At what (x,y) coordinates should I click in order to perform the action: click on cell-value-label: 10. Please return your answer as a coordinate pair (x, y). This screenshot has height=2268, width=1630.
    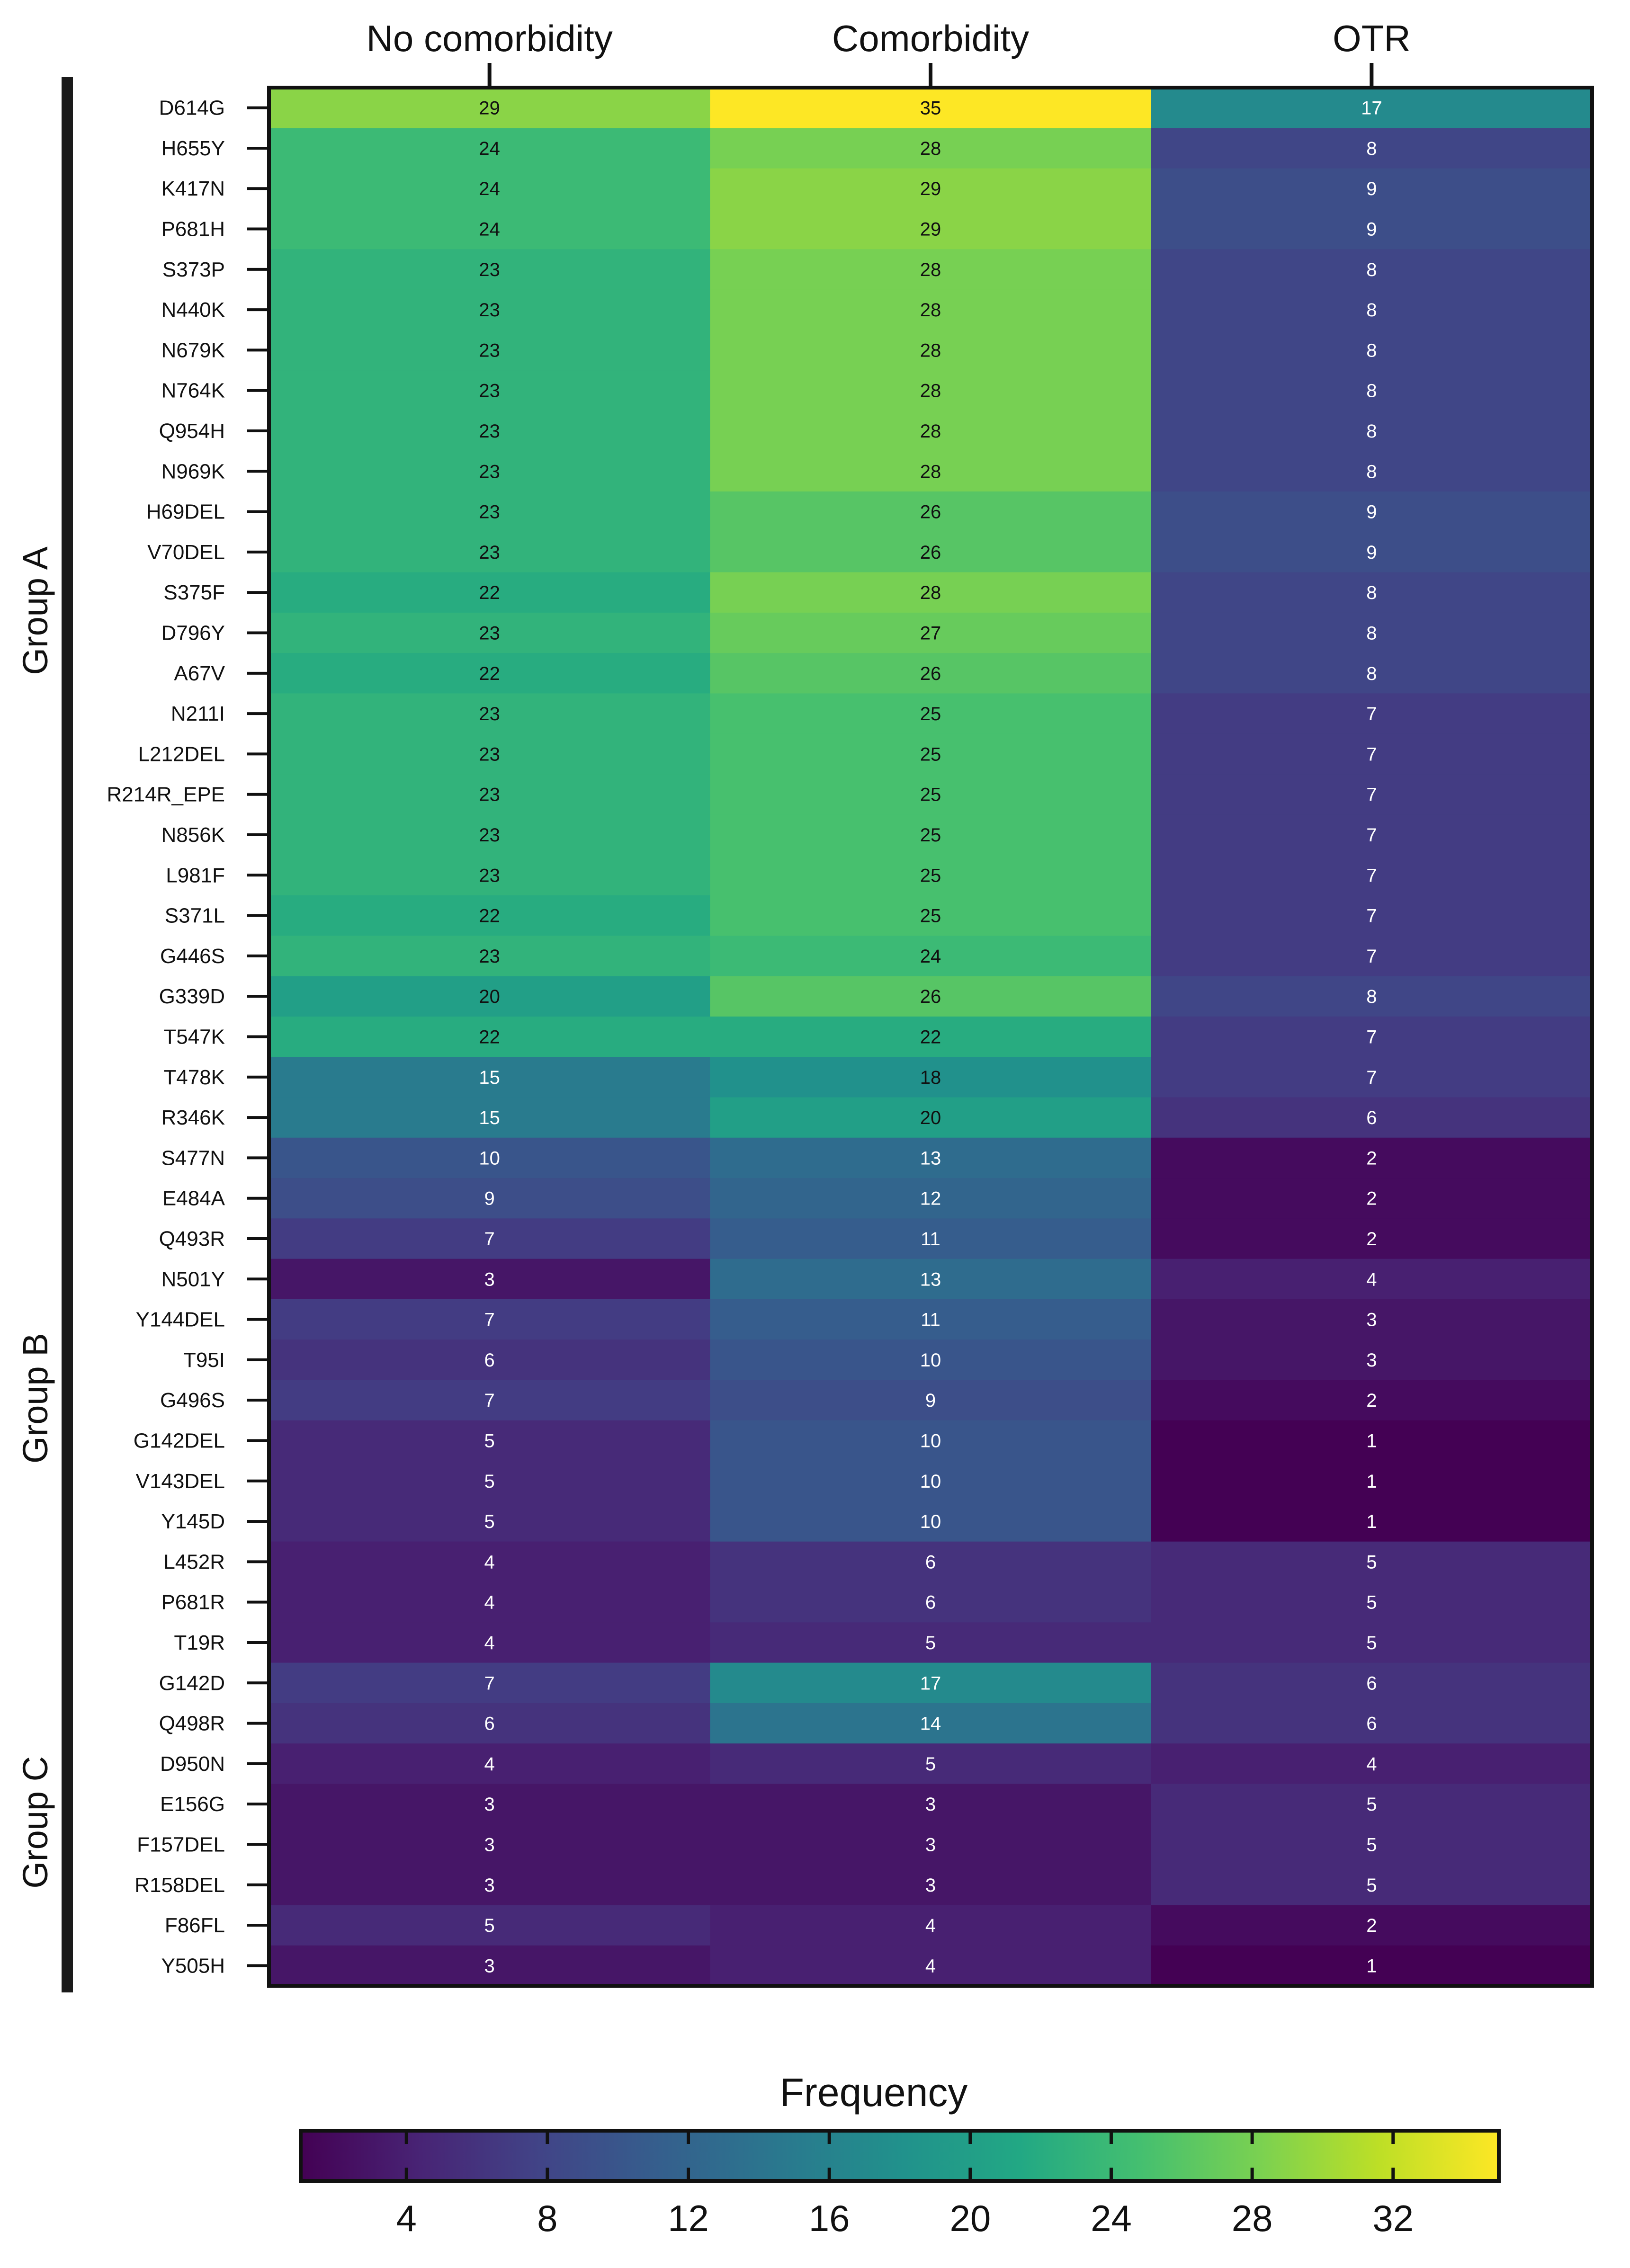
    Looking at the image, I should click on (489, 1158).